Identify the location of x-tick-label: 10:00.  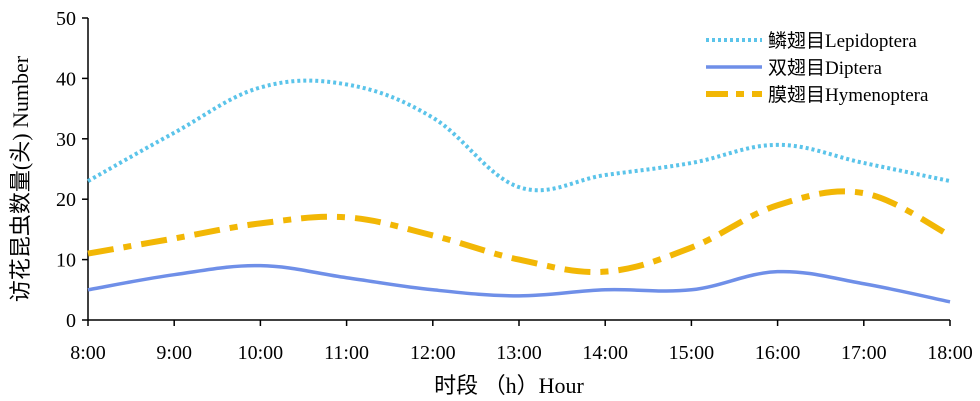
(261, 353).